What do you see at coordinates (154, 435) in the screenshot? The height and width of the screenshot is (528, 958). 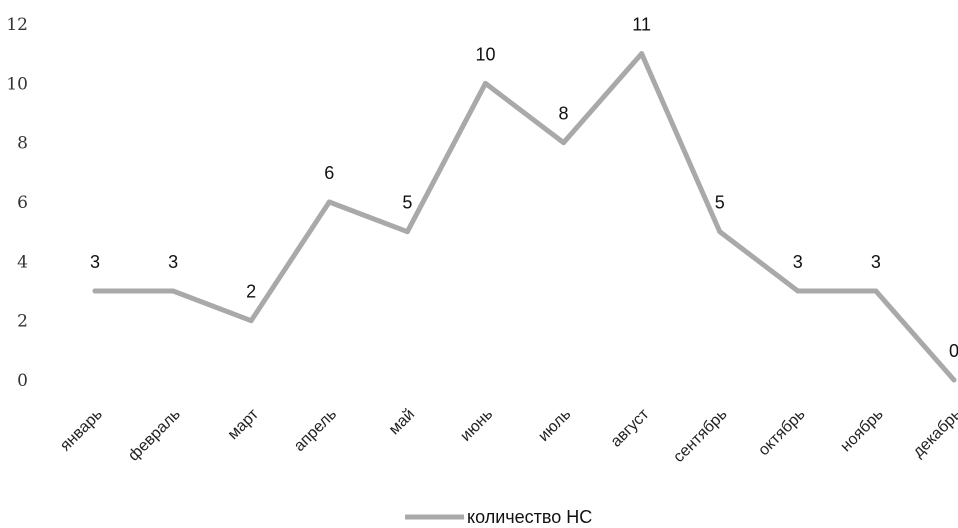 I see `x-tick-label: февраль` at bounding box center [154, 435].